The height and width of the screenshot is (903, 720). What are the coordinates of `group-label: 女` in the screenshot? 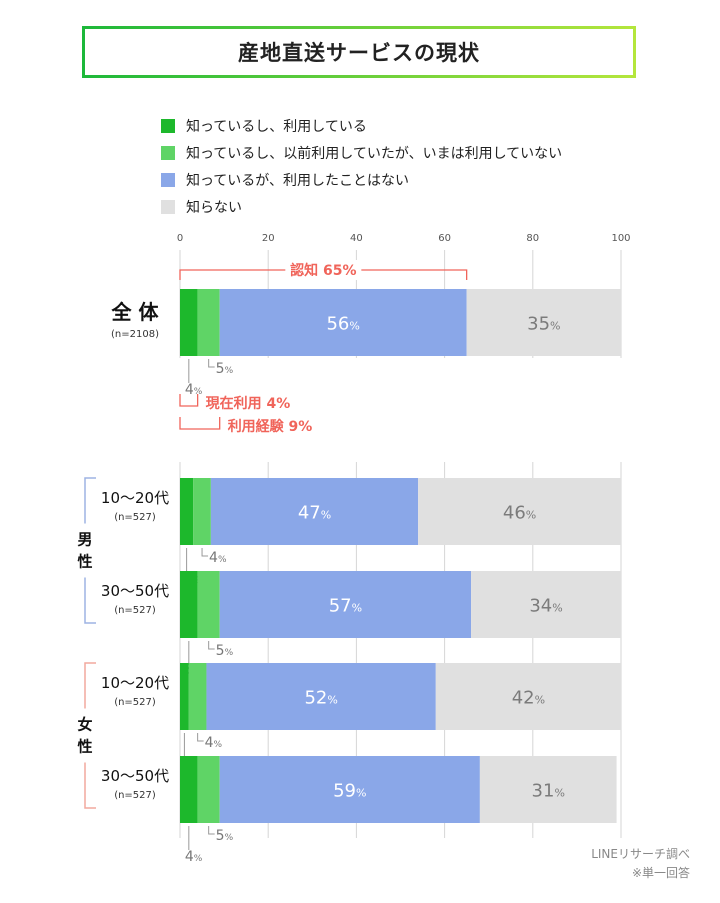 It's located at (84, 725).